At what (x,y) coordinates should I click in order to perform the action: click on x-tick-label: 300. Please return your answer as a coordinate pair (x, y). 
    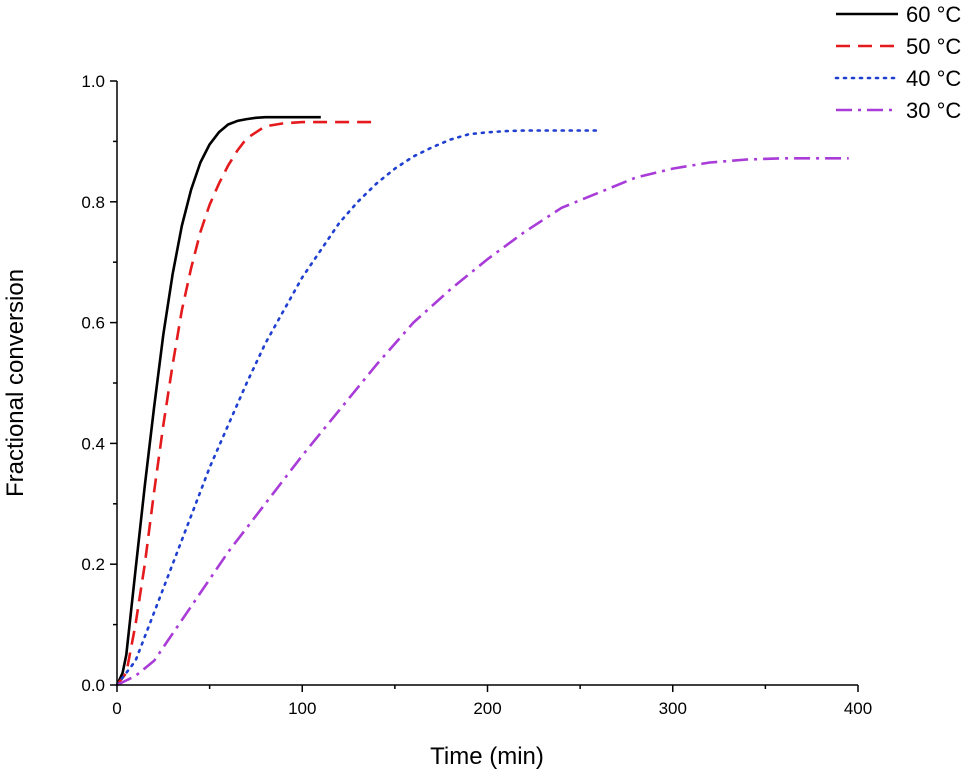
    Looking at the image, I should click on (673, 708).